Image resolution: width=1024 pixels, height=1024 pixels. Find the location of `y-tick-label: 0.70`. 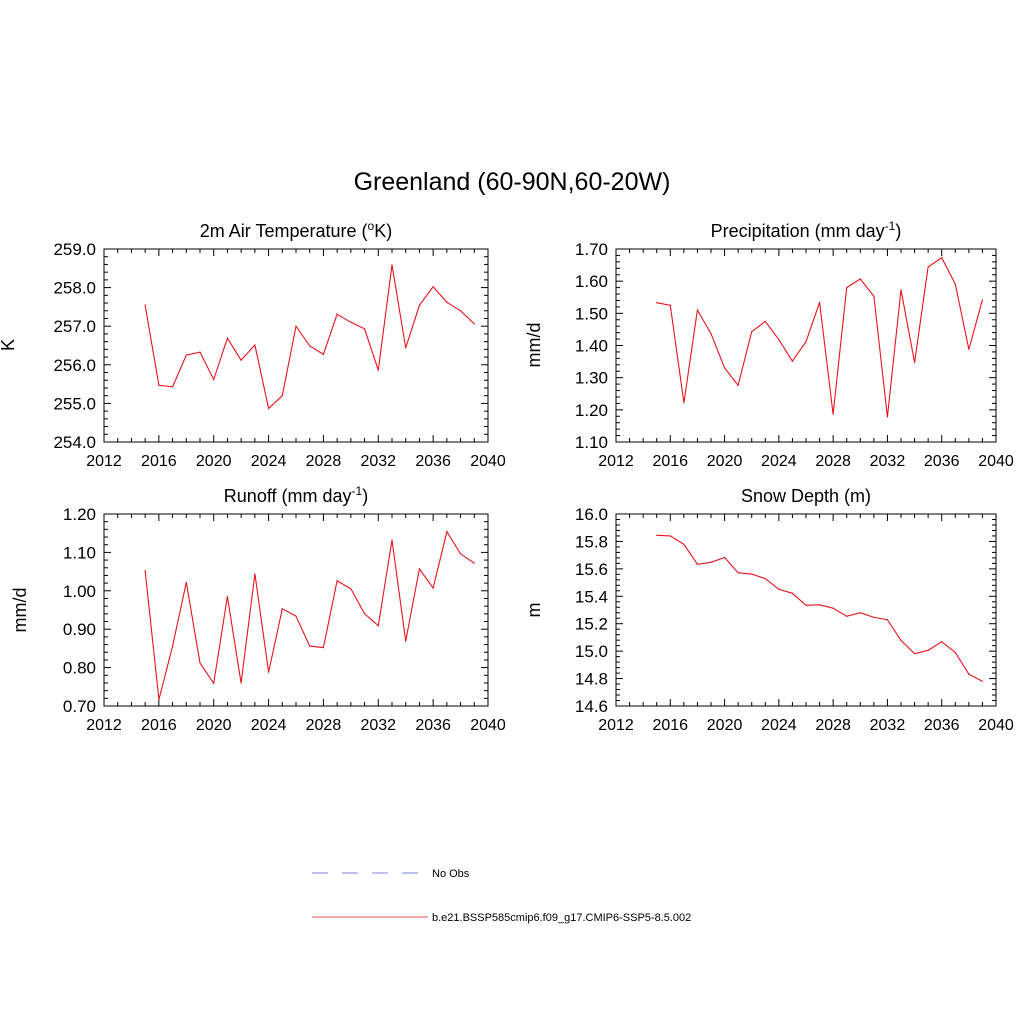

y-tick-label: 0.70 is located at coordinates (79, 706).